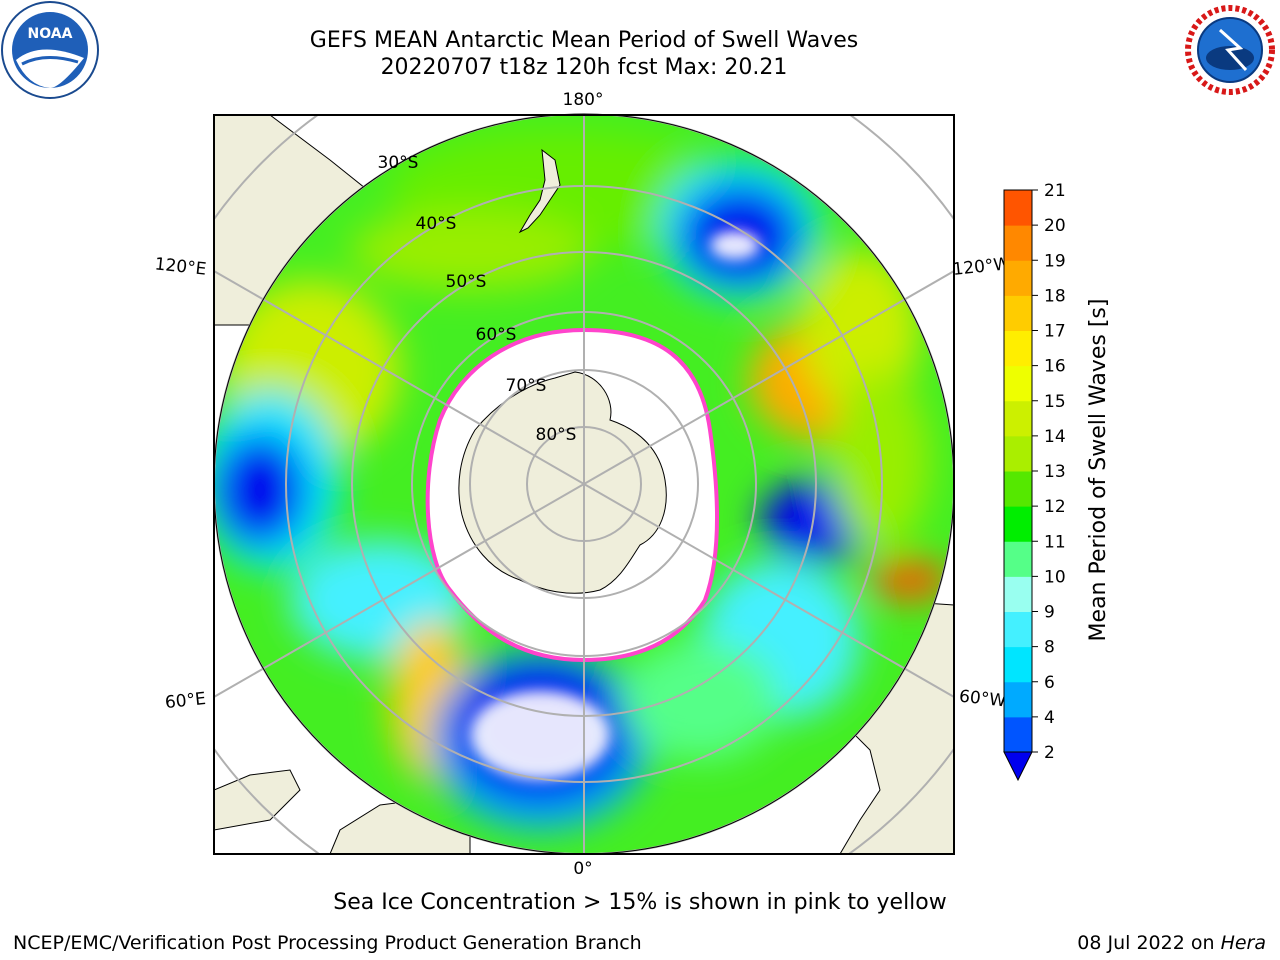 This screenshot has height=960, width=1280. I want to click on lat-label-30s: 30°S, so click(398, 163).